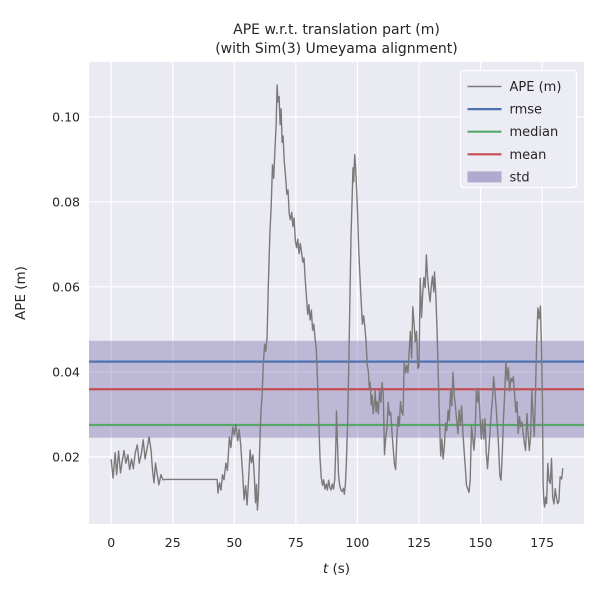 This screenshot has height=600, width=600. I want to click on x-tick-label: 75, so click(296, 542).